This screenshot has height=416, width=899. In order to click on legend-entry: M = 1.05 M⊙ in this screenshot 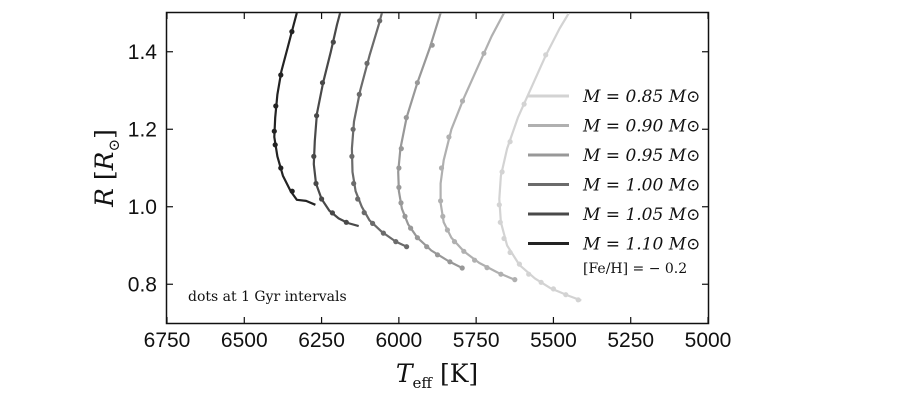, I will do `click(614, 215)`.